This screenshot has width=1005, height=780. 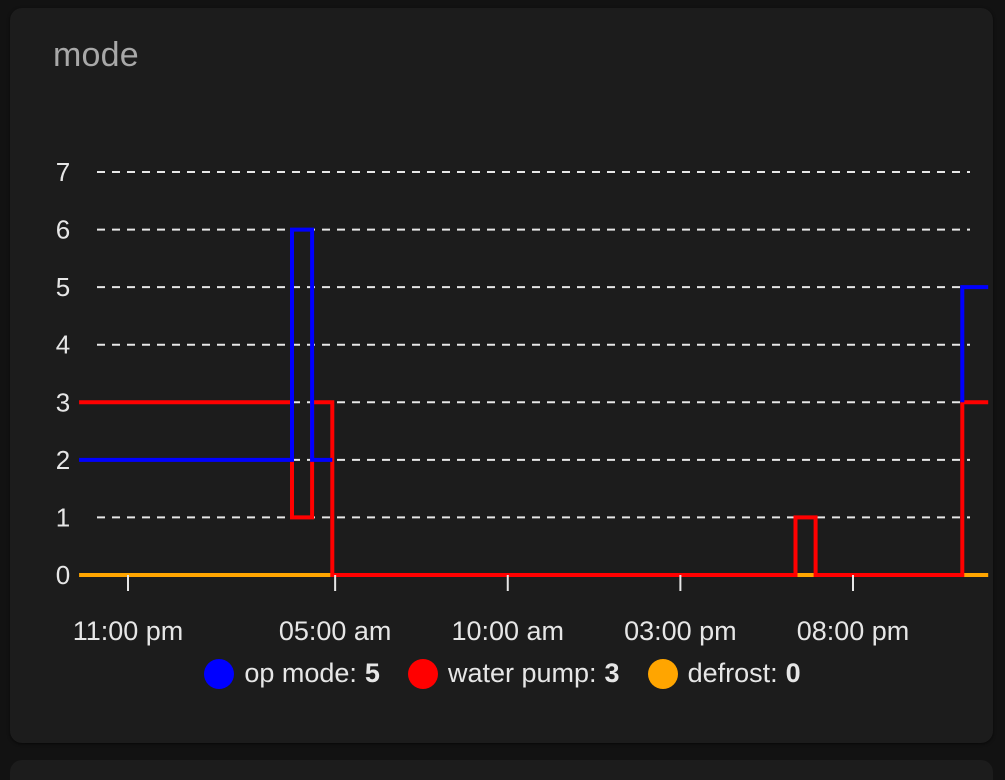 I want to click on legend-label: water pump, so click(x=518, y=673).